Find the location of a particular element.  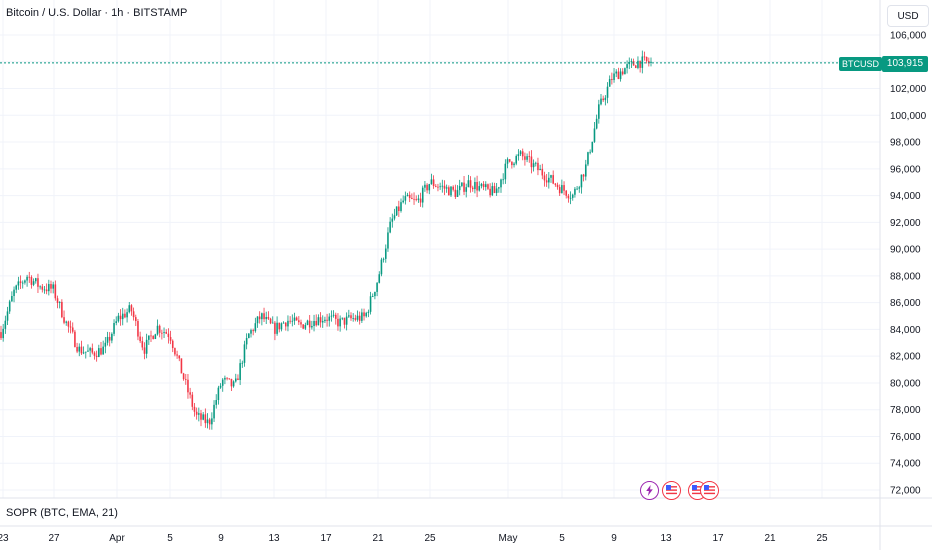

last-price-badge: 103,915 is located at coordinates (905, 64).